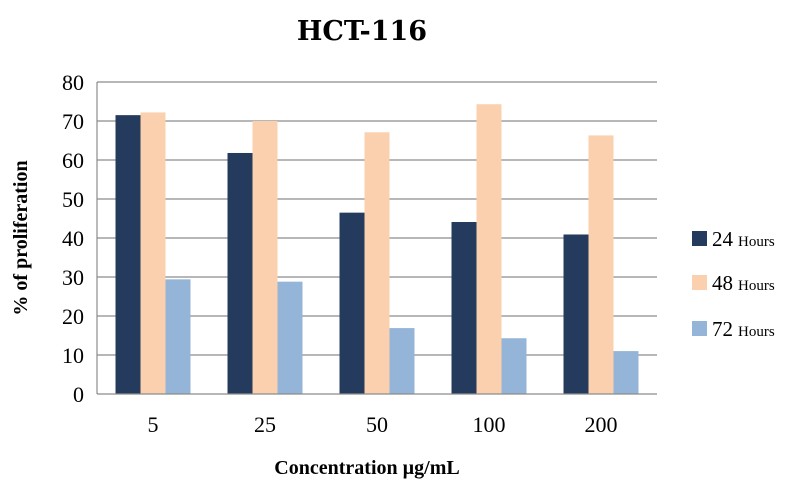  I want to click on legend-item: 48 Hours, so click(733, 283).